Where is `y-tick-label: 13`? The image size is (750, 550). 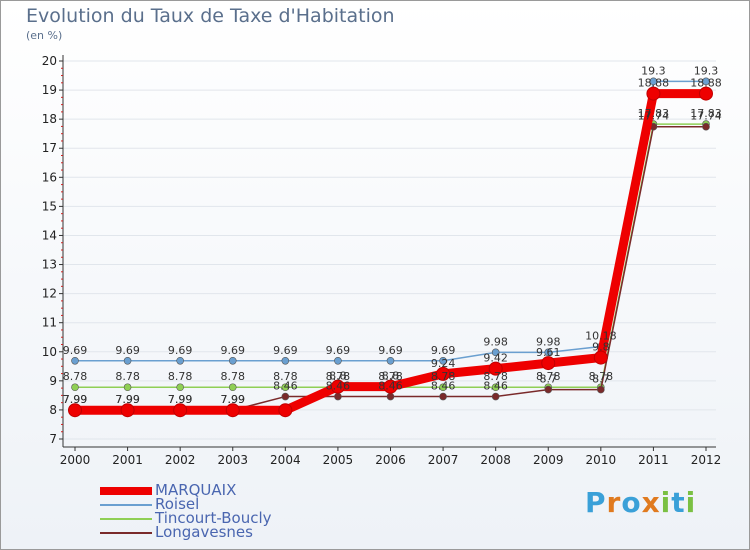
y-tick-label: 13 is located at coordinates (49, 265).